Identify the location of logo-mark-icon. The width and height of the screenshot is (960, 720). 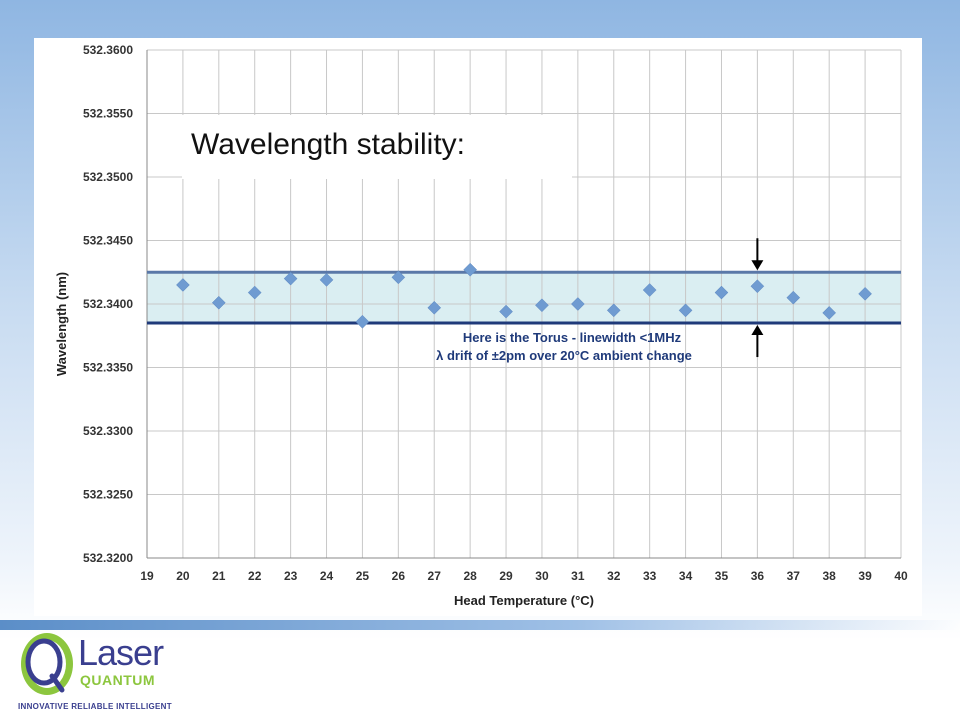
(47, 664).